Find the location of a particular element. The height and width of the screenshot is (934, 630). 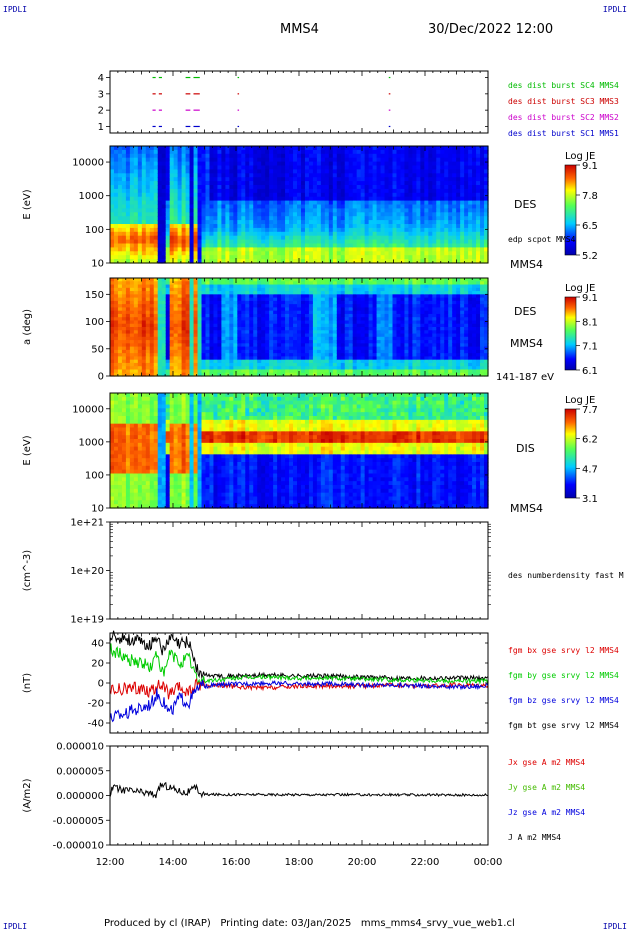

header-datetime: 30/Dec/2022 12:00 is located at coordinates (491, 29).